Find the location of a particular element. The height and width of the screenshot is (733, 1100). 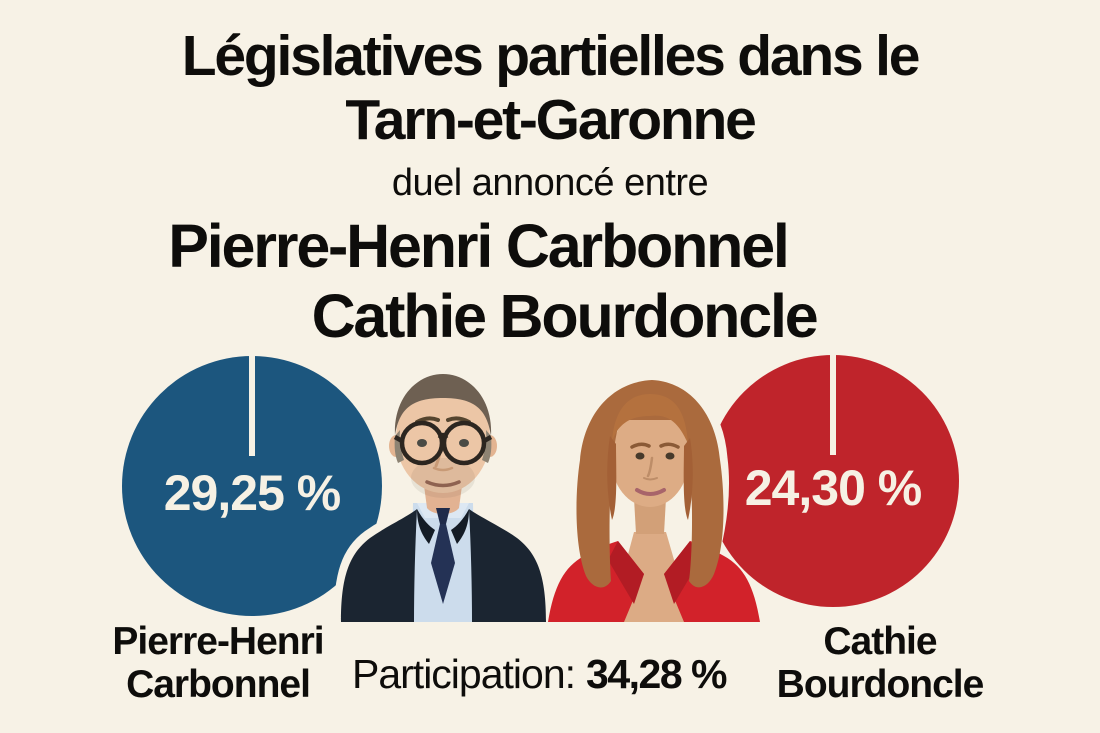

pie-tick-carbonnel is located at coordinates (252, 406).